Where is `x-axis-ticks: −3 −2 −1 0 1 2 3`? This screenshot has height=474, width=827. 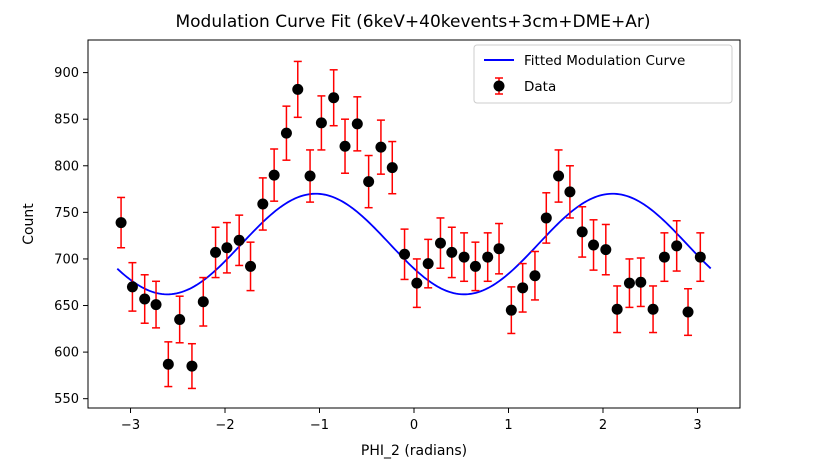
x-axis-ticks: −3 −2 −1 0 1 2 3 is located at coordinates (411, 420).